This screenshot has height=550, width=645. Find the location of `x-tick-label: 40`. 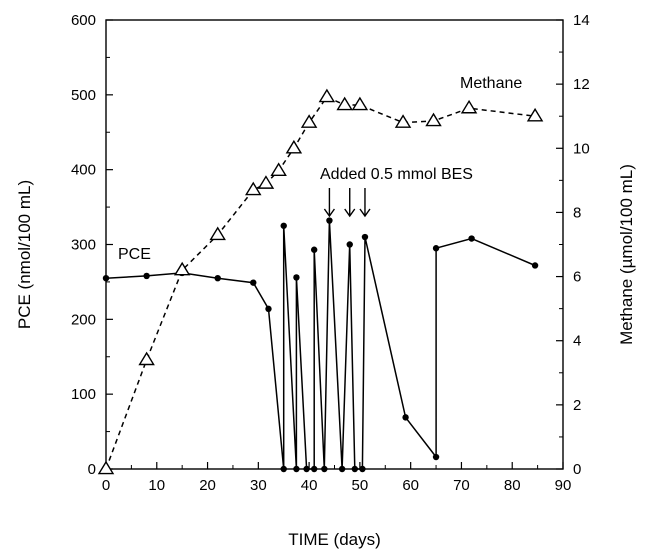

x-tick-label: 40 is located at coordinates (309, 485).